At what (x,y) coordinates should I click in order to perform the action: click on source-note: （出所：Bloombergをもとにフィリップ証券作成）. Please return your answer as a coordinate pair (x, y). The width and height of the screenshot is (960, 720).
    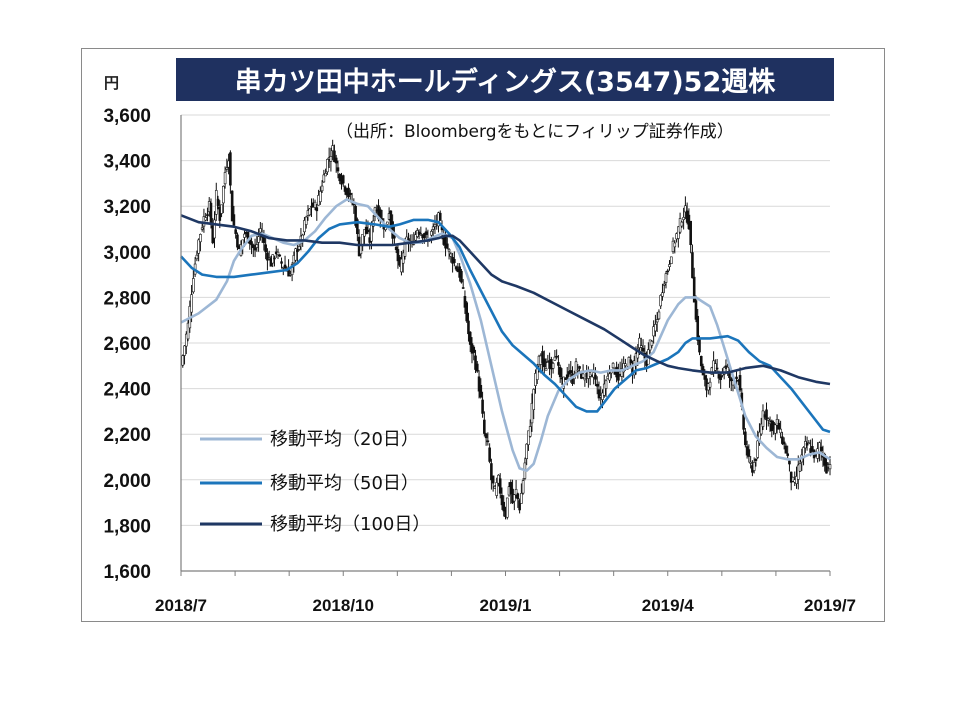
    Looking at the image, I should click on (535, 132).